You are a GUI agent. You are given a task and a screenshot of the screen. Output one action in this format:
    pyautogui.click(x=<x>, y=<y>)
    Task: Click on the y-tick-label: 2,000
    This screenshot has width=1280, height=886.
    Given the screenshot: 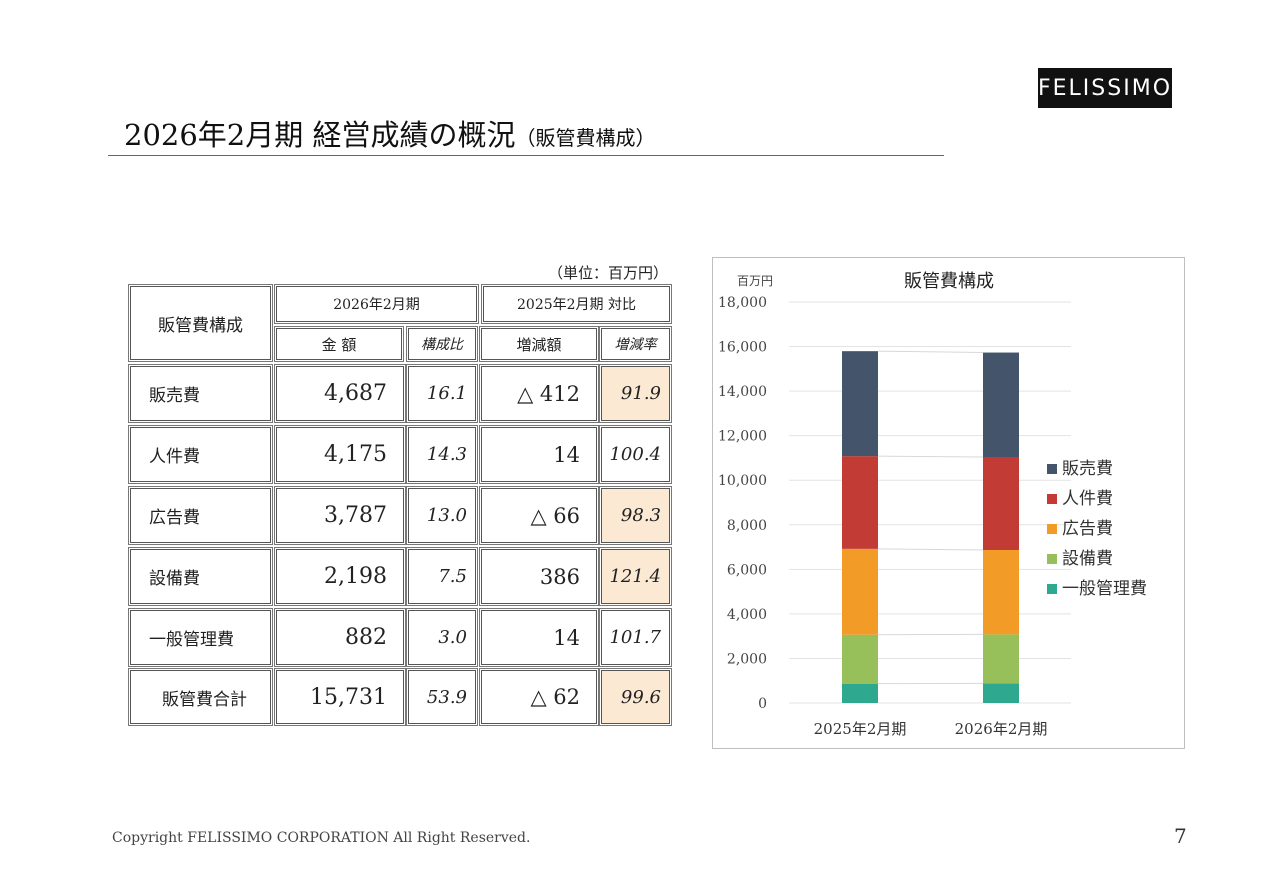 What is the action you would take?
    pyautogui.click(x=747, y=659)
    